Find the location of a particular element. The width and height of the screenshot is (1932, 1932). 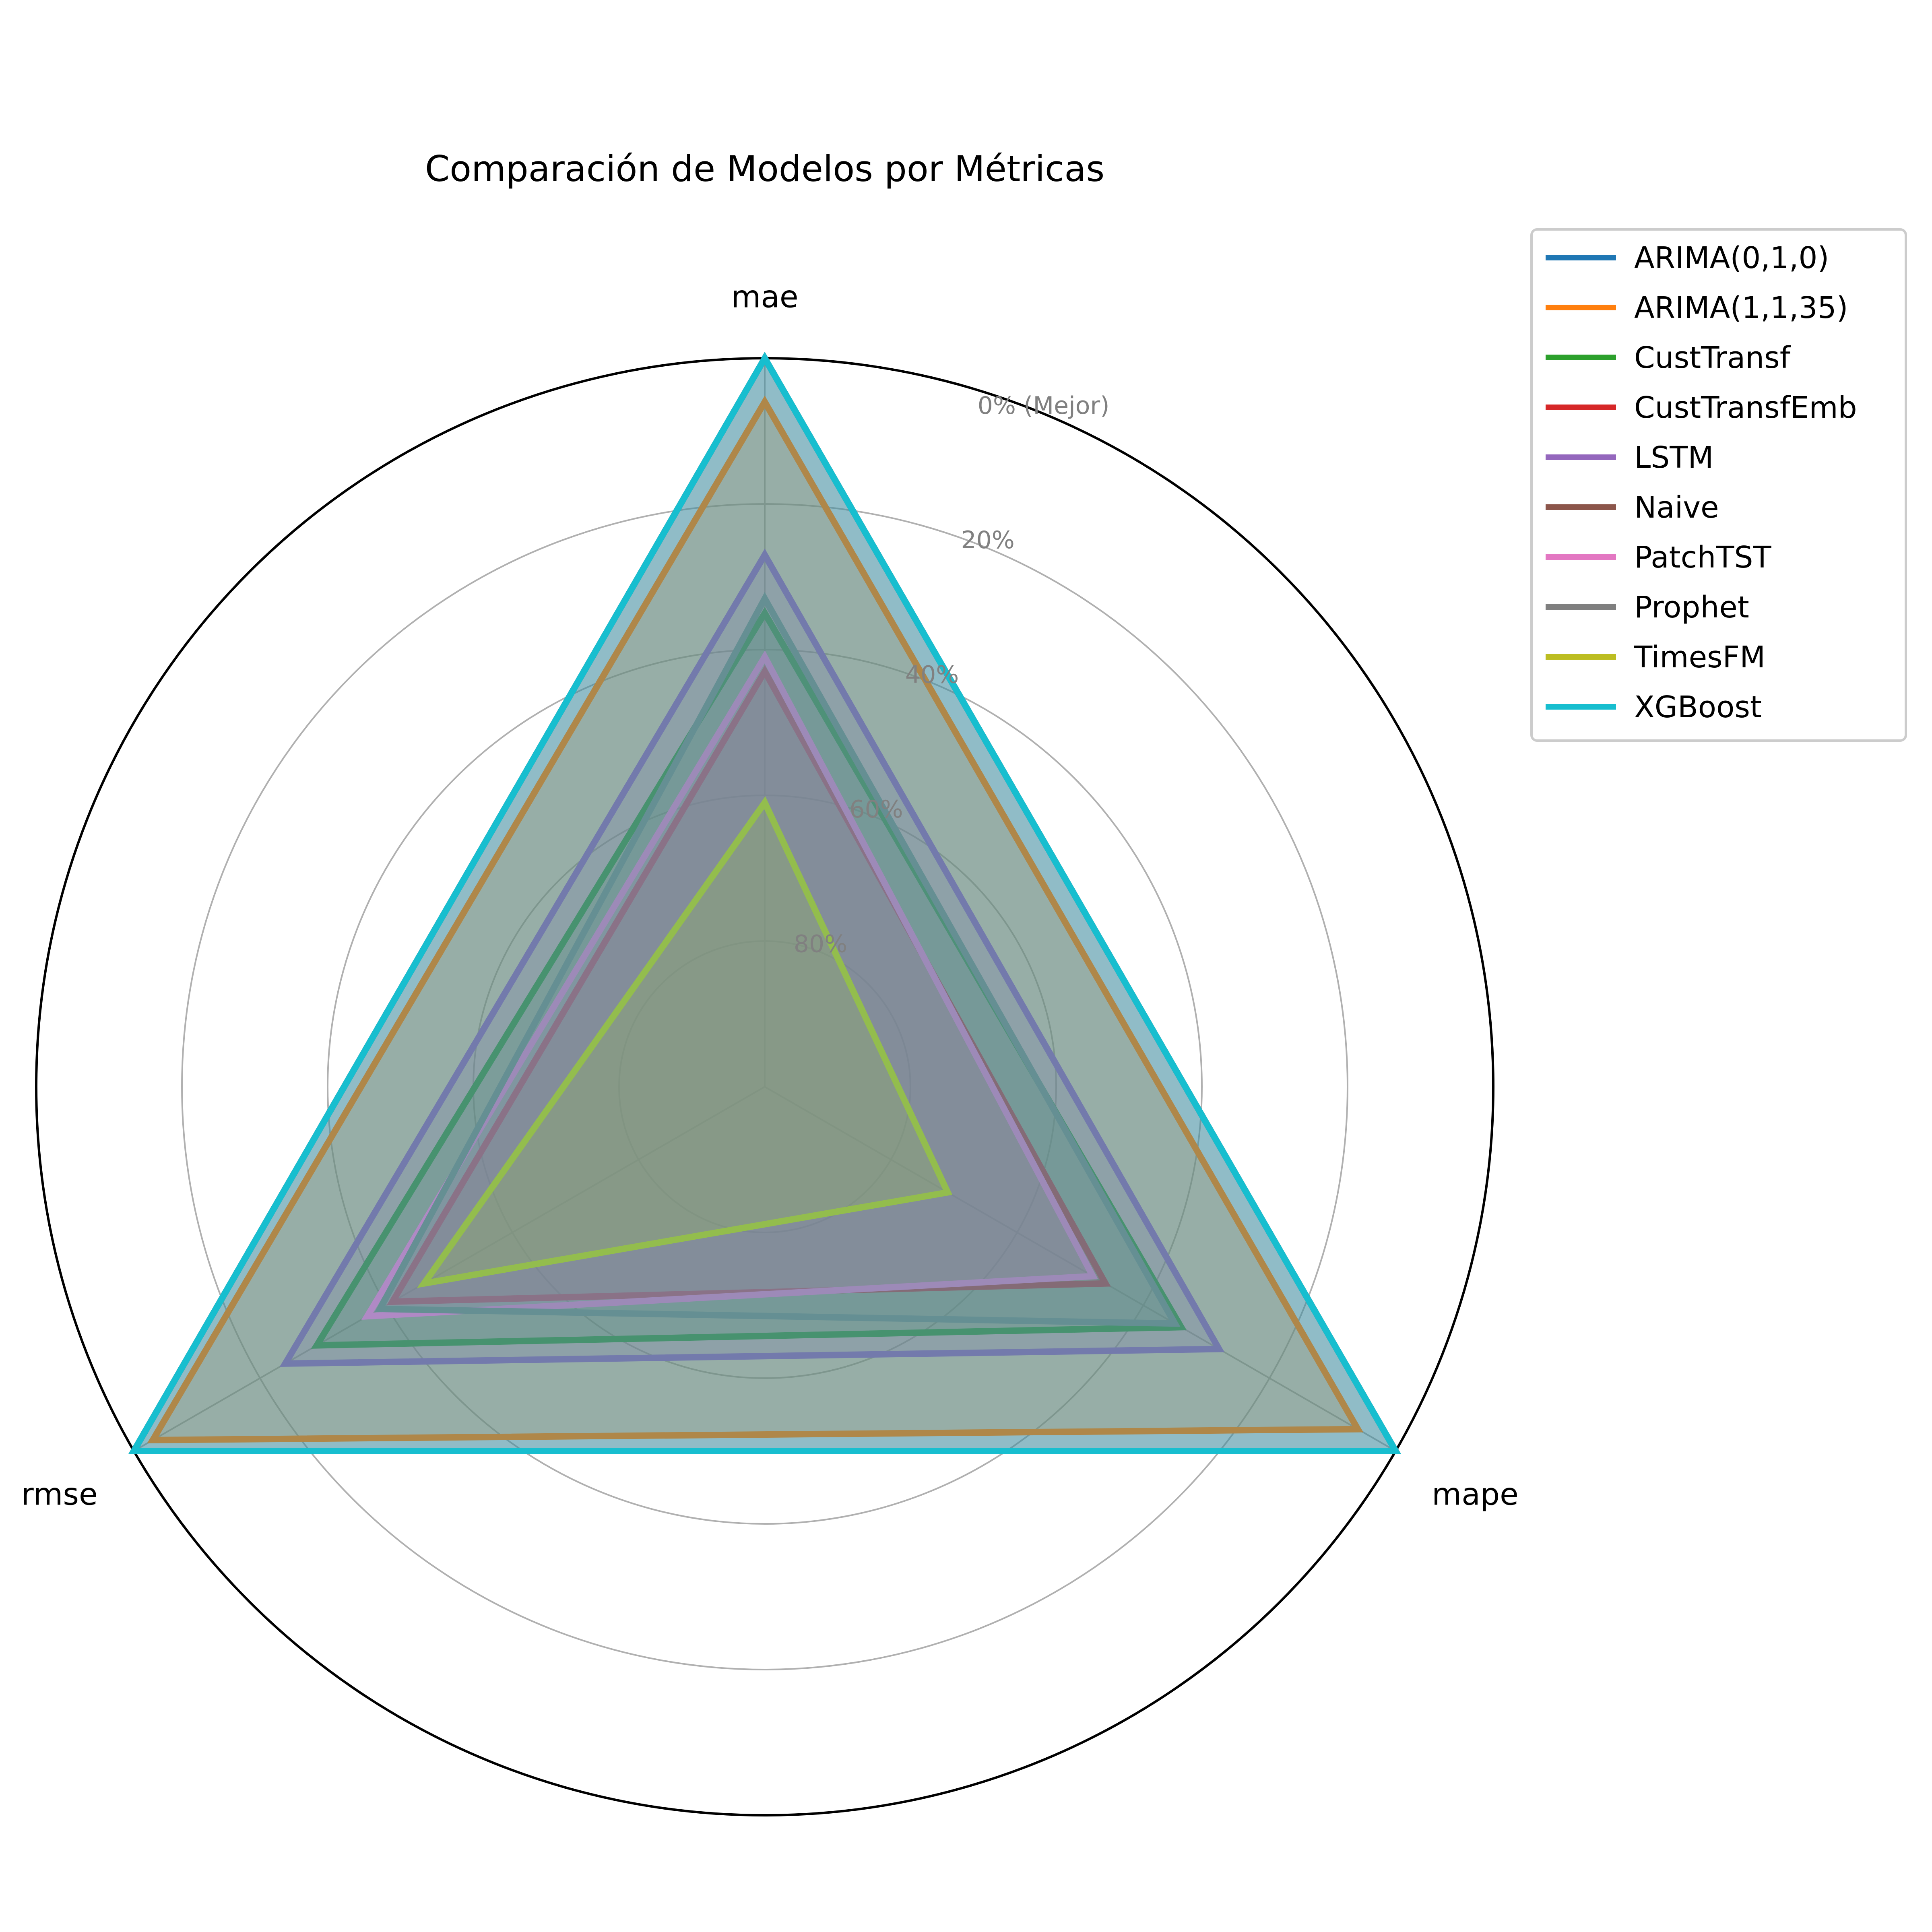

axis-label-mae: mae is located at coordinates (764, 296).